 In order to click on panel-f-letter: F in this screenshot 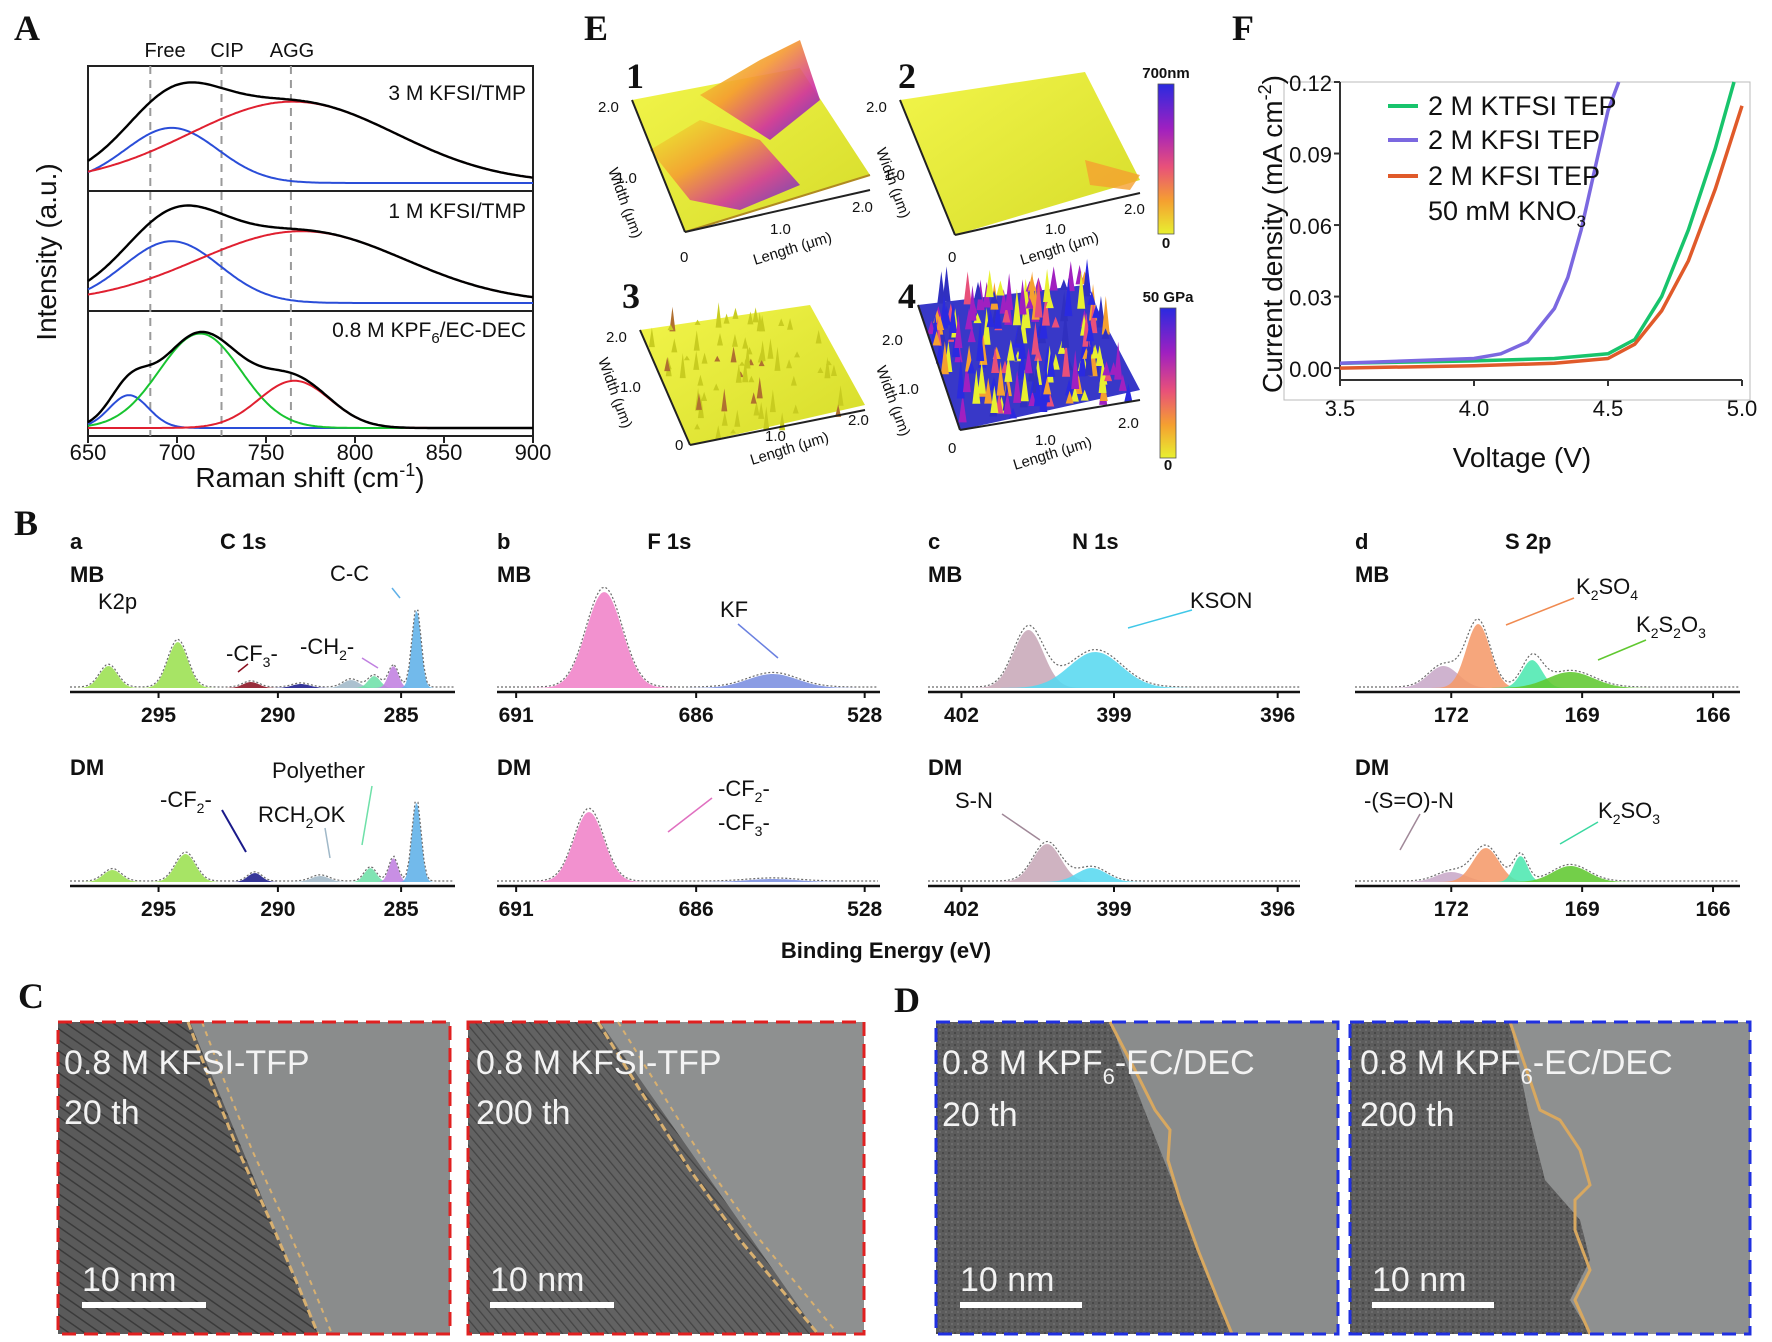, I will do `click(1243, 28)`.